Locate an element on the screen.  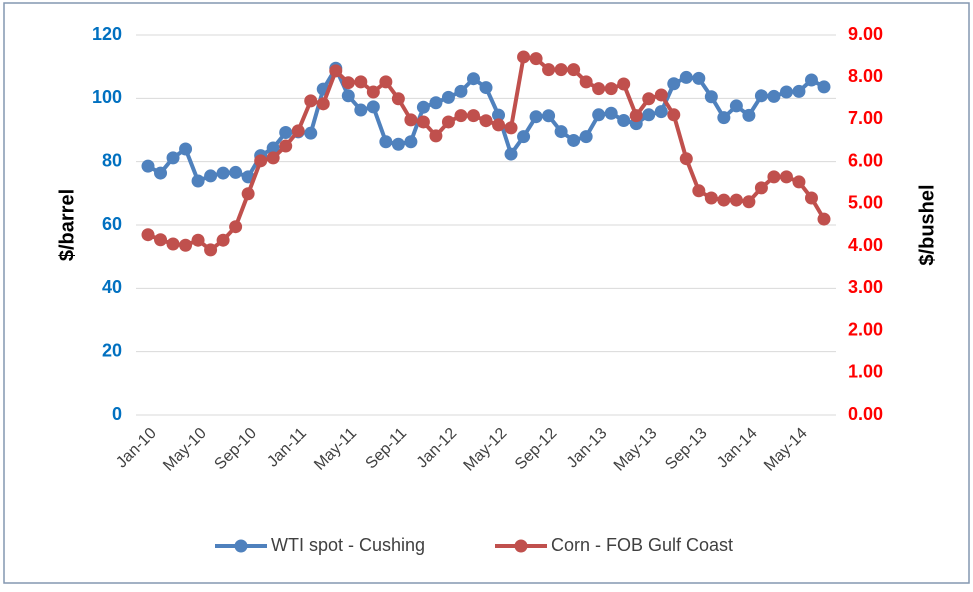
y2-tick-label: 1.00 is located at coordinates (865, 372).